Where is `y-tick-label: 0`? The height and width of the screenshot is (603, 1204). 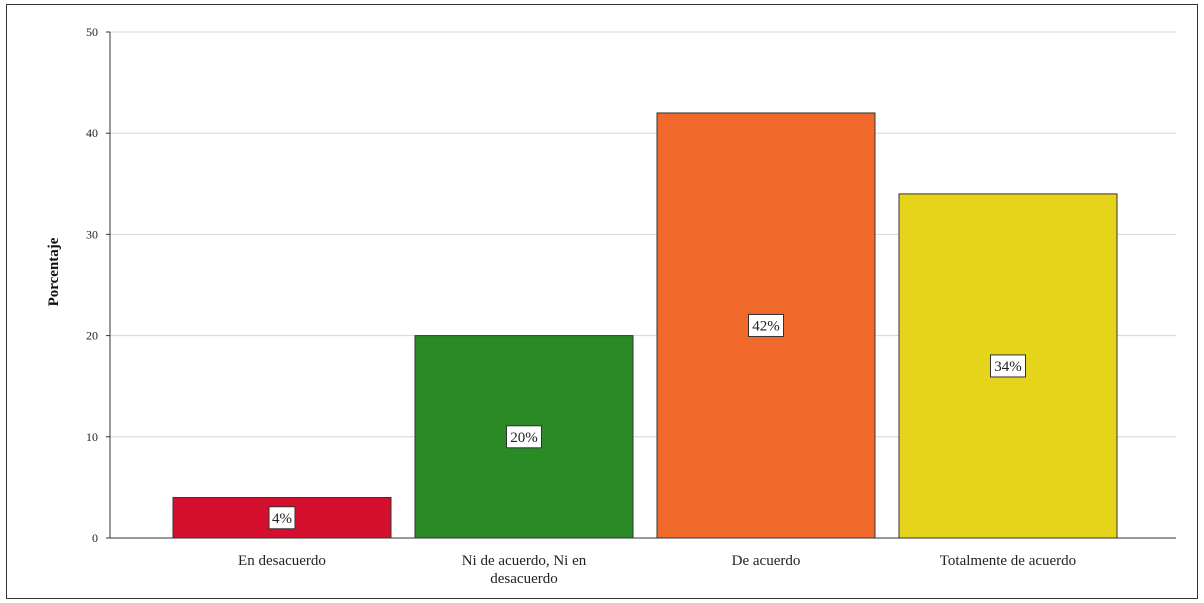 y-tick-label: 0 is located at coordinates (95, 538).